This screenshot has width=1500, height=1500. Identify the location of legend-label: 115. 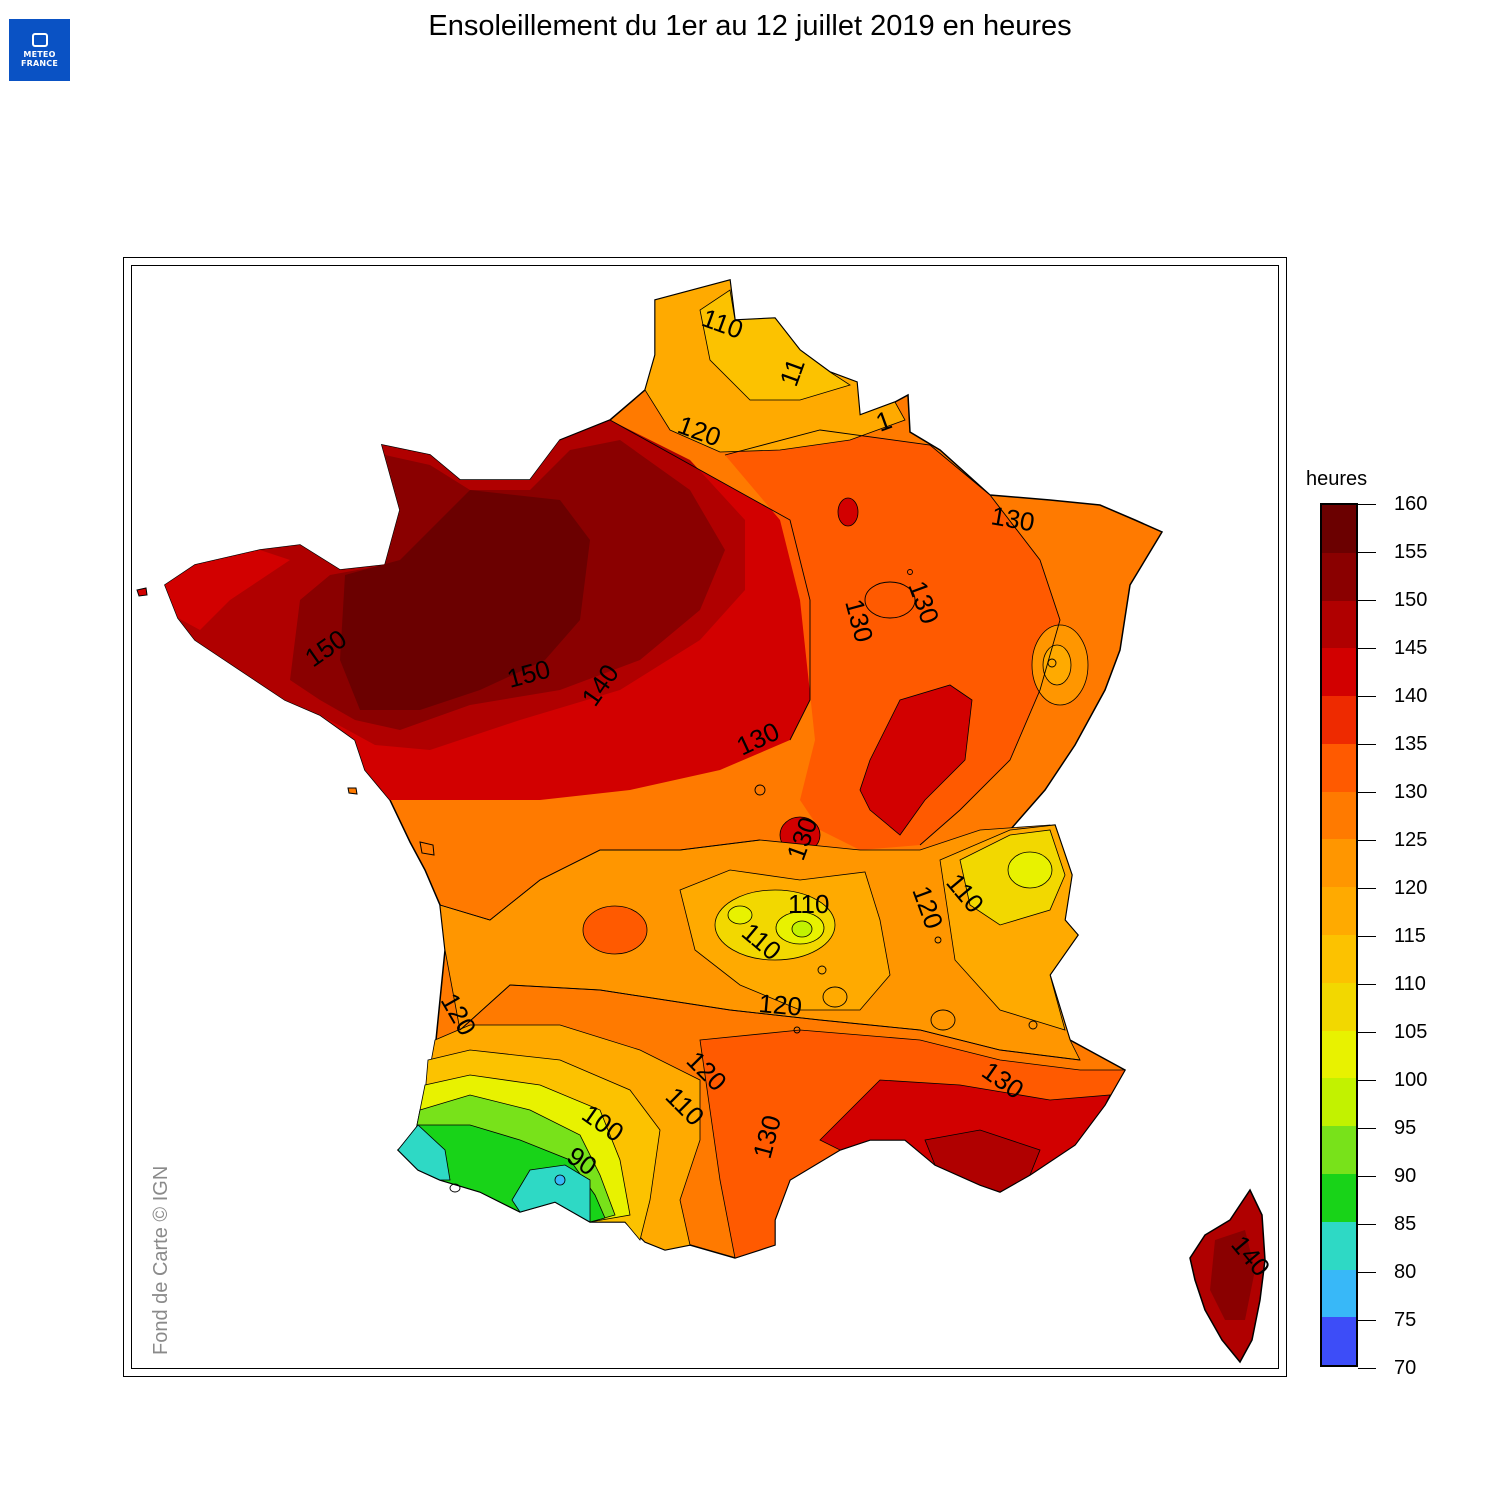
(1410, 936).